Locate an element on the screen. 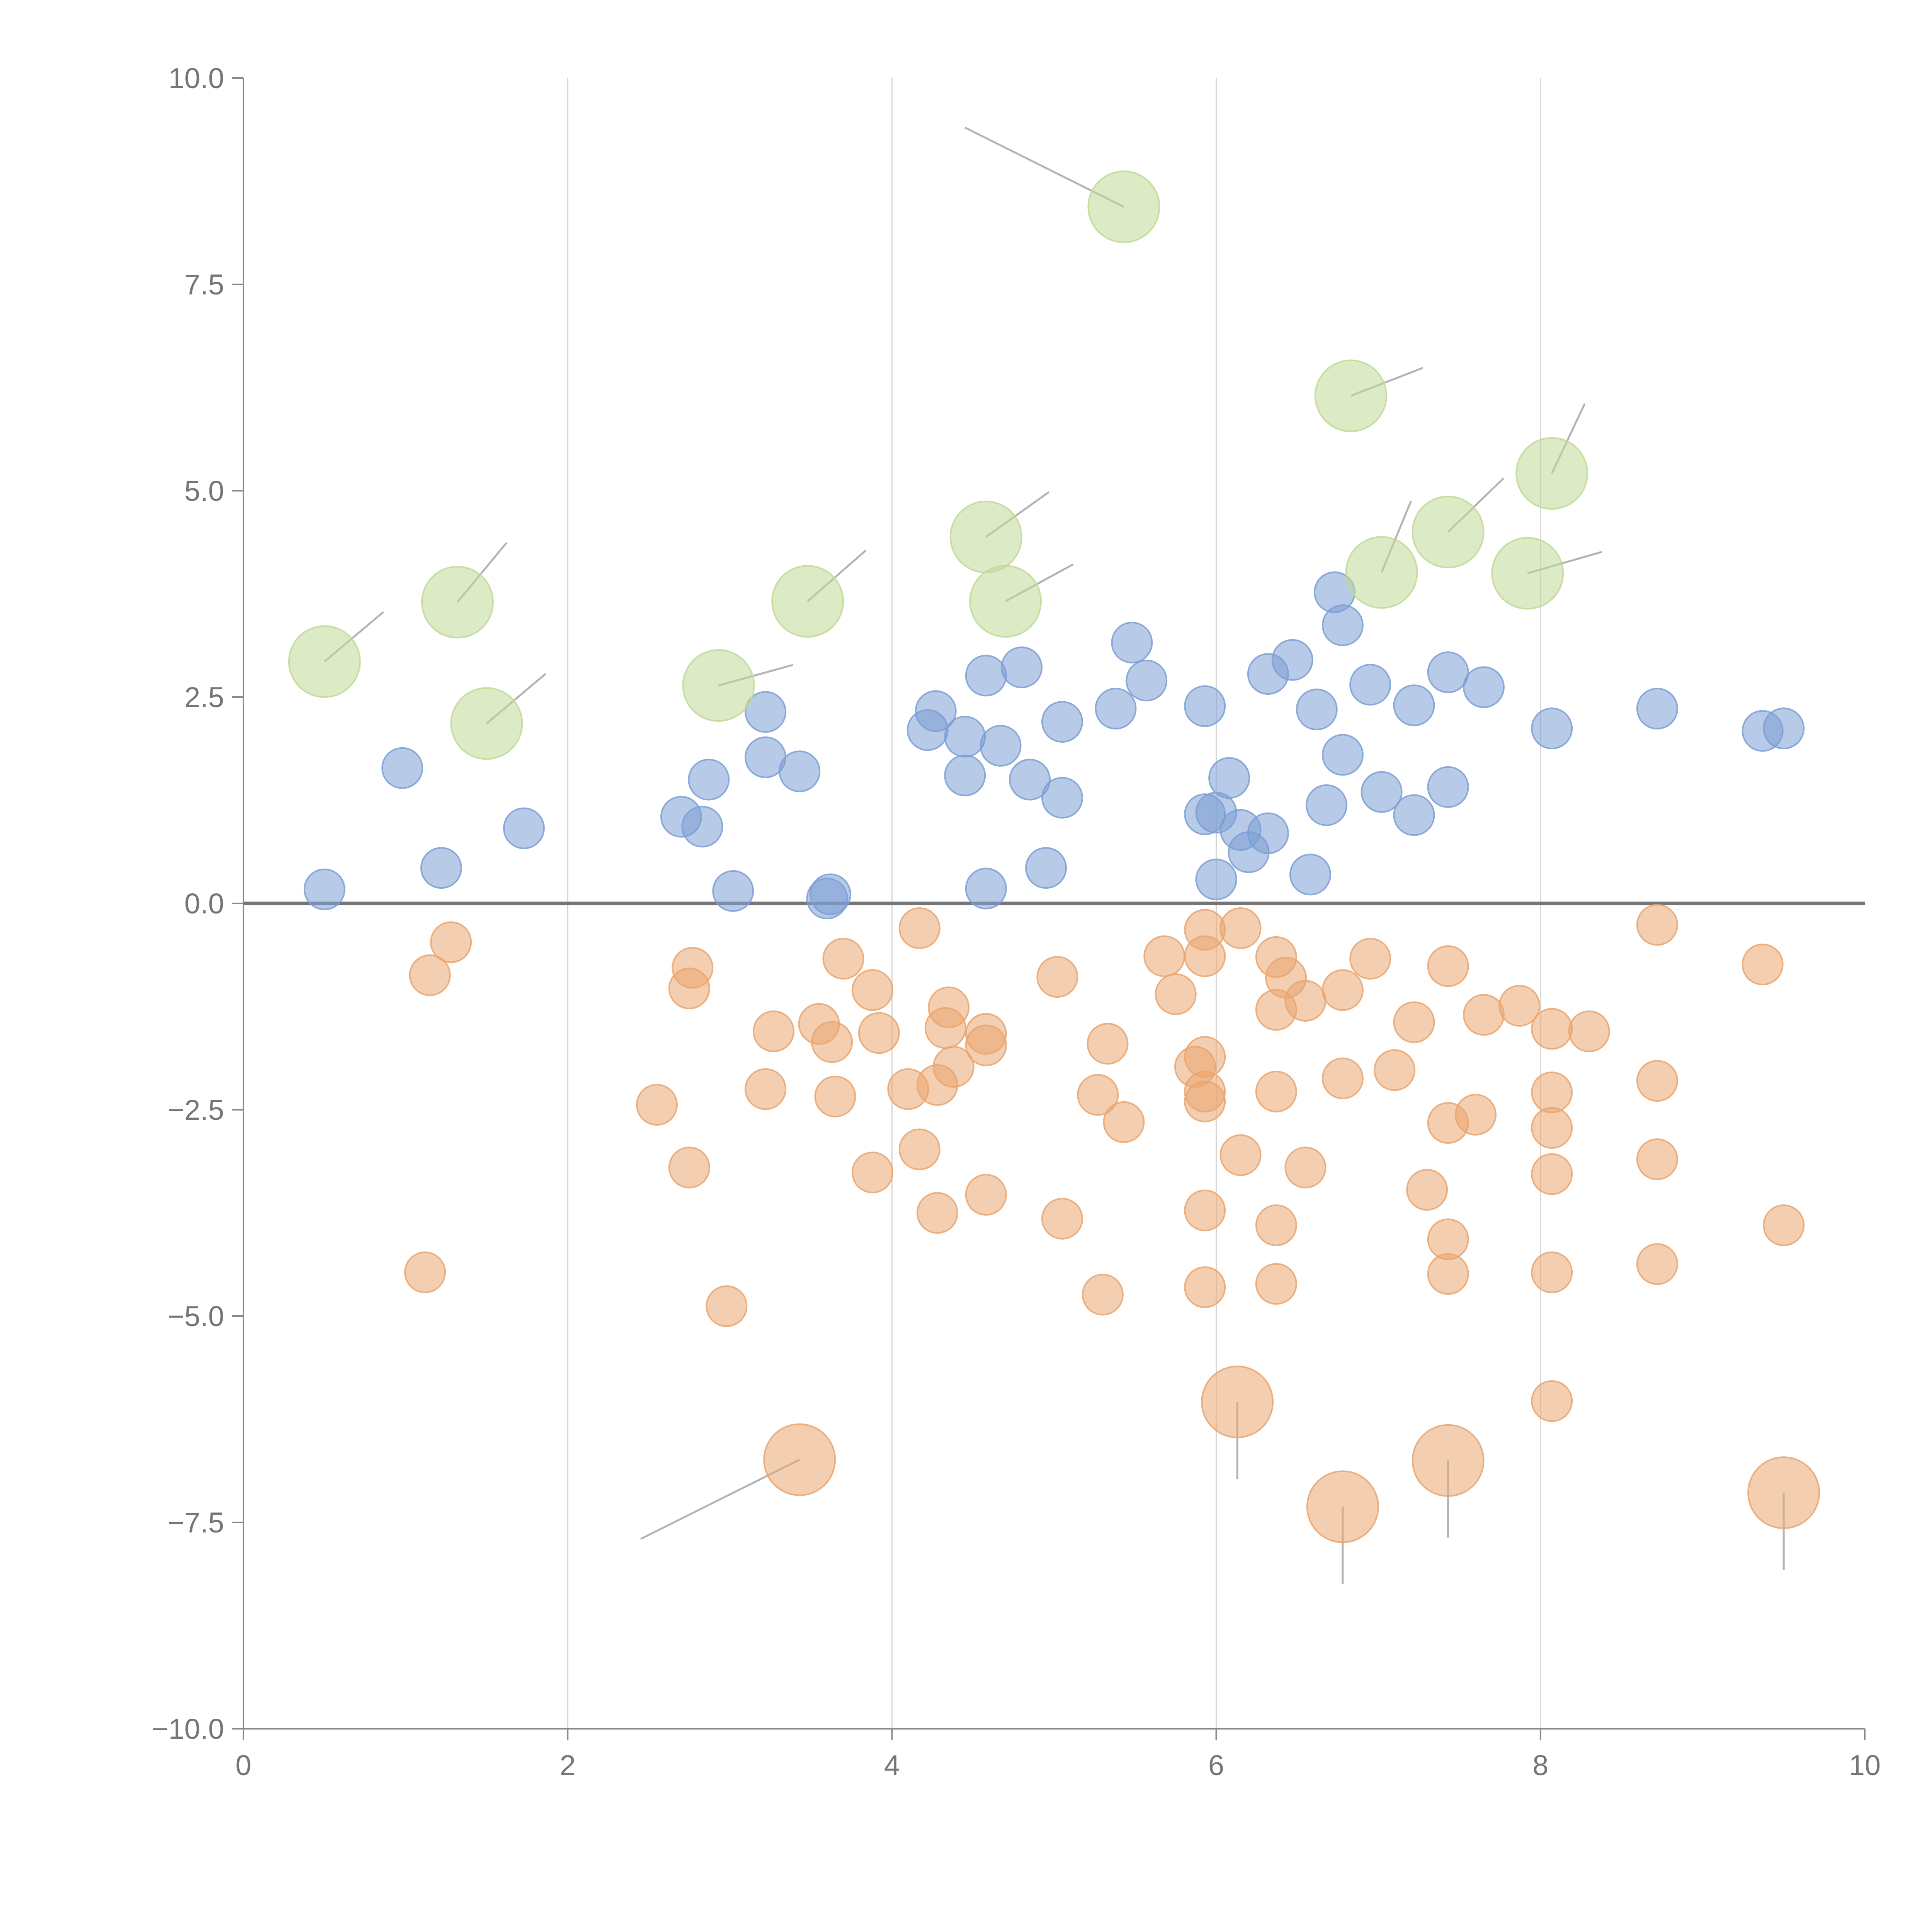 This screenshot has height=1932, width=1932. x-tick-label: 6 is located at coordinates (1216, 1765).